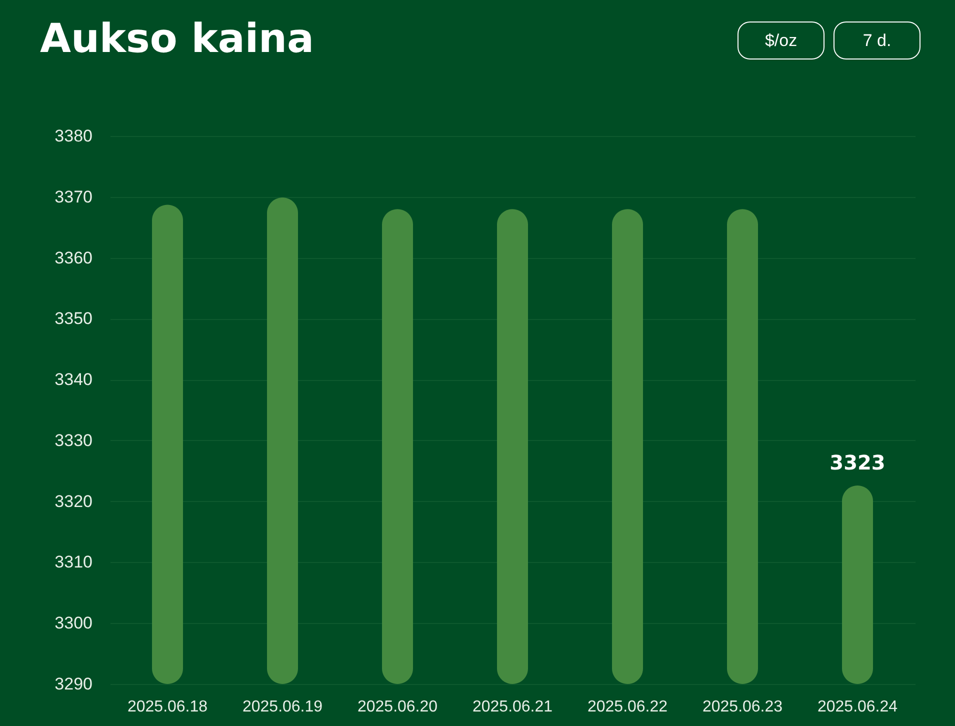 The height and width of the screenshot is (726, 955). Describe the element at coordinates (73, 318) in the screenshot. I see `y-tick-label: 3350` at that location.